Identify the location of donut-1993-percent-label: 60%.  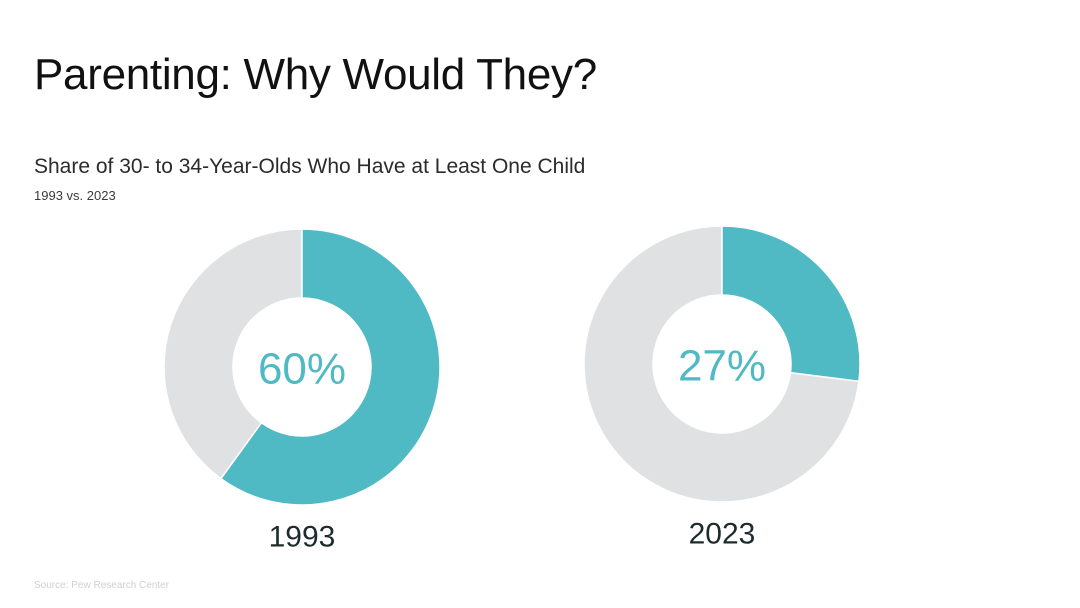
(302, 369).